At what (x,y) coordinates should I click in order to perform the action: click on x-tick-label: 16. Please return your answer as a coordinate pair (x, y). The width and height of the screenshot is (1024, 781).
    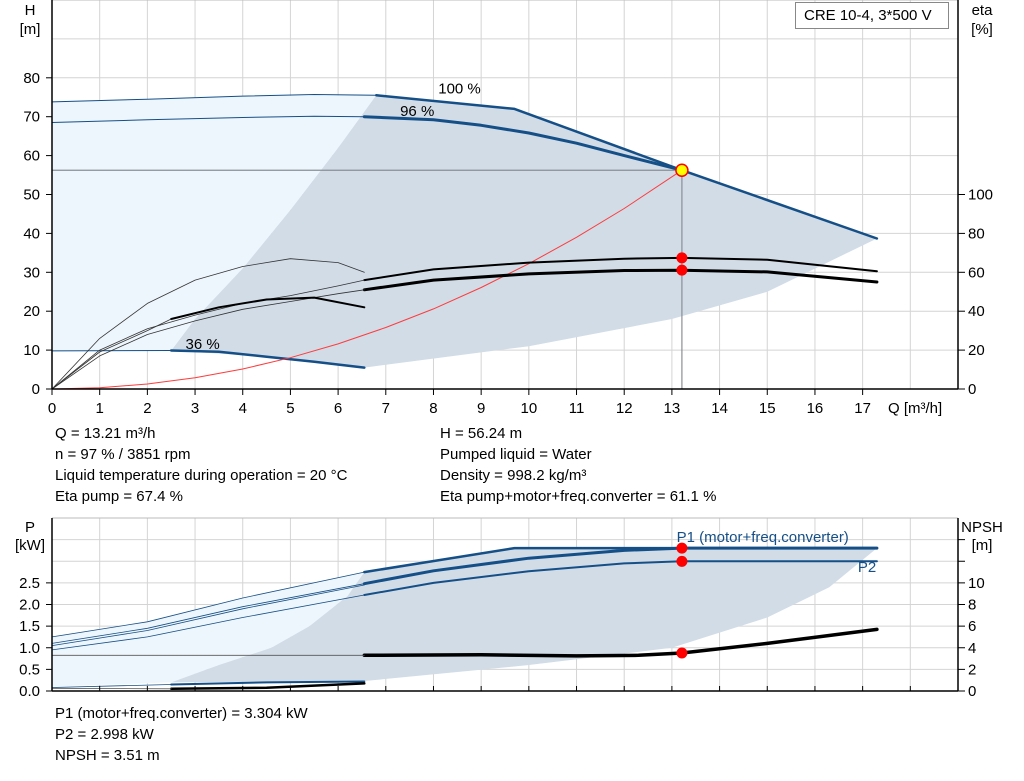
    Looking at the image, I should click on (815, 408).